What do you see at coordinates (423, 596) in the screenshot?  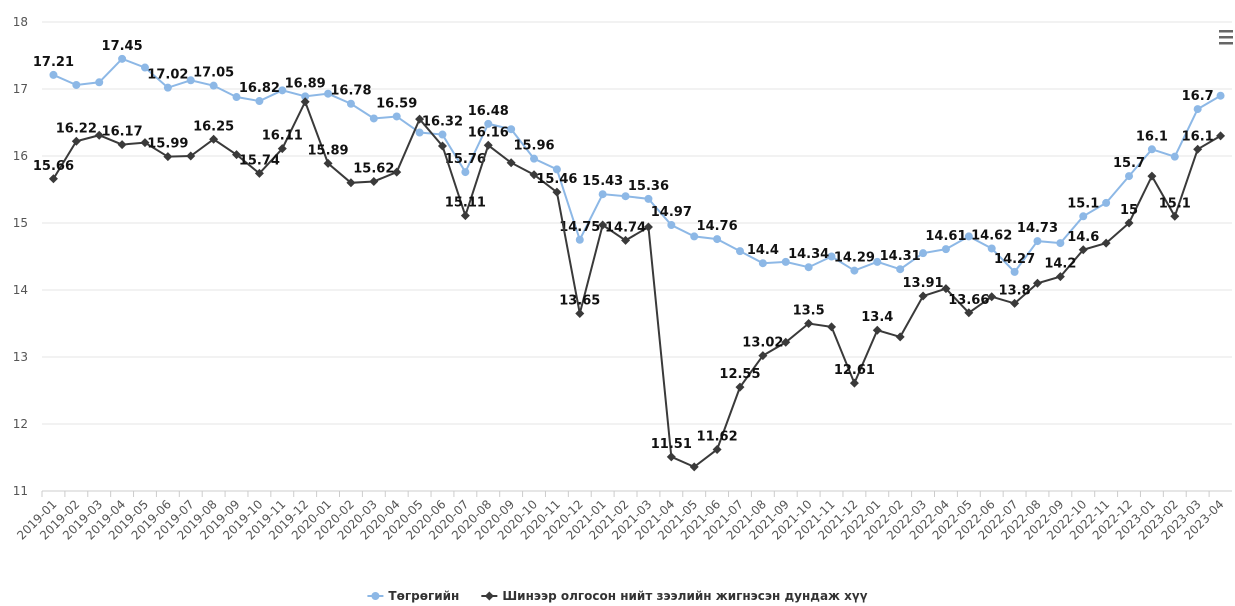 I see `legend-label: Төгрөгийн` at bounding box center [423, 596].